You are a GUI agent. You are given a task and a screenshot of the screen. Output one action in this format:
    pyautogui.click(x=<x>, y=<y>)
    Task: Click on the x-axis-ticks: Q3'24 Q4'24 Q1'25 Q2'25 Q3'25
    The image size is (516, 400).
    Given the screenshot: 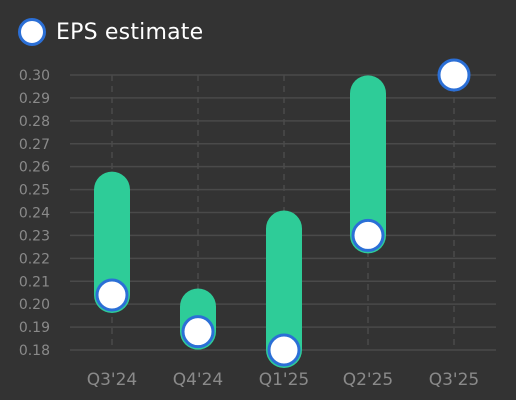 What is the action you would take?
    pyautogui.click(x=283, y=380)
    